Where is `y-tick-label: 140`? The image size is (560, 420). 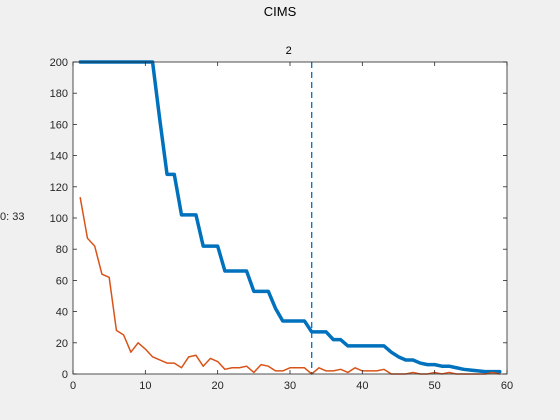 y-tick-label: 140 is located at coordinates (59, 157).